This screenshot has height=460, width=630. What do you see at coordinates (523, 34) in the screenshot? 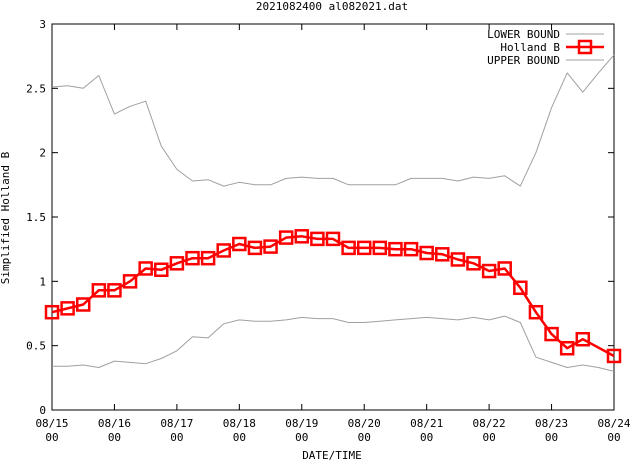
I see `legend-label: LOWER BOUND` at bounding box center [523, 34].